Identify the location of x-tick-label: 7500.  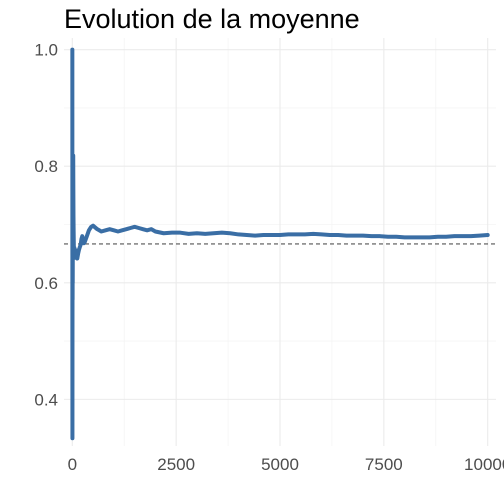
(384, 464).